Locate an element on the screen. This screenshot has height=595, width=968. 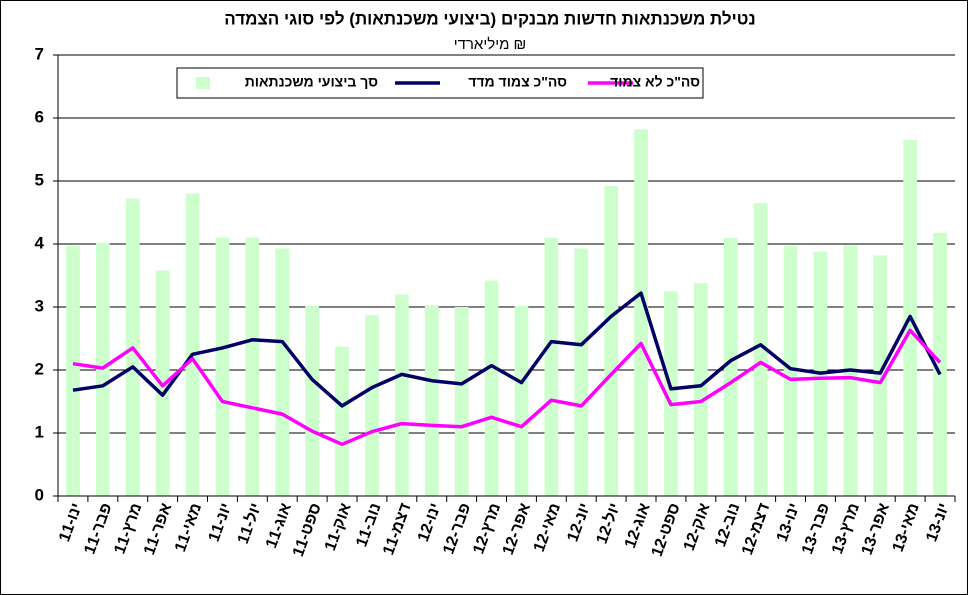
y-tick-label: 3 is located at coordinates (39, 305).